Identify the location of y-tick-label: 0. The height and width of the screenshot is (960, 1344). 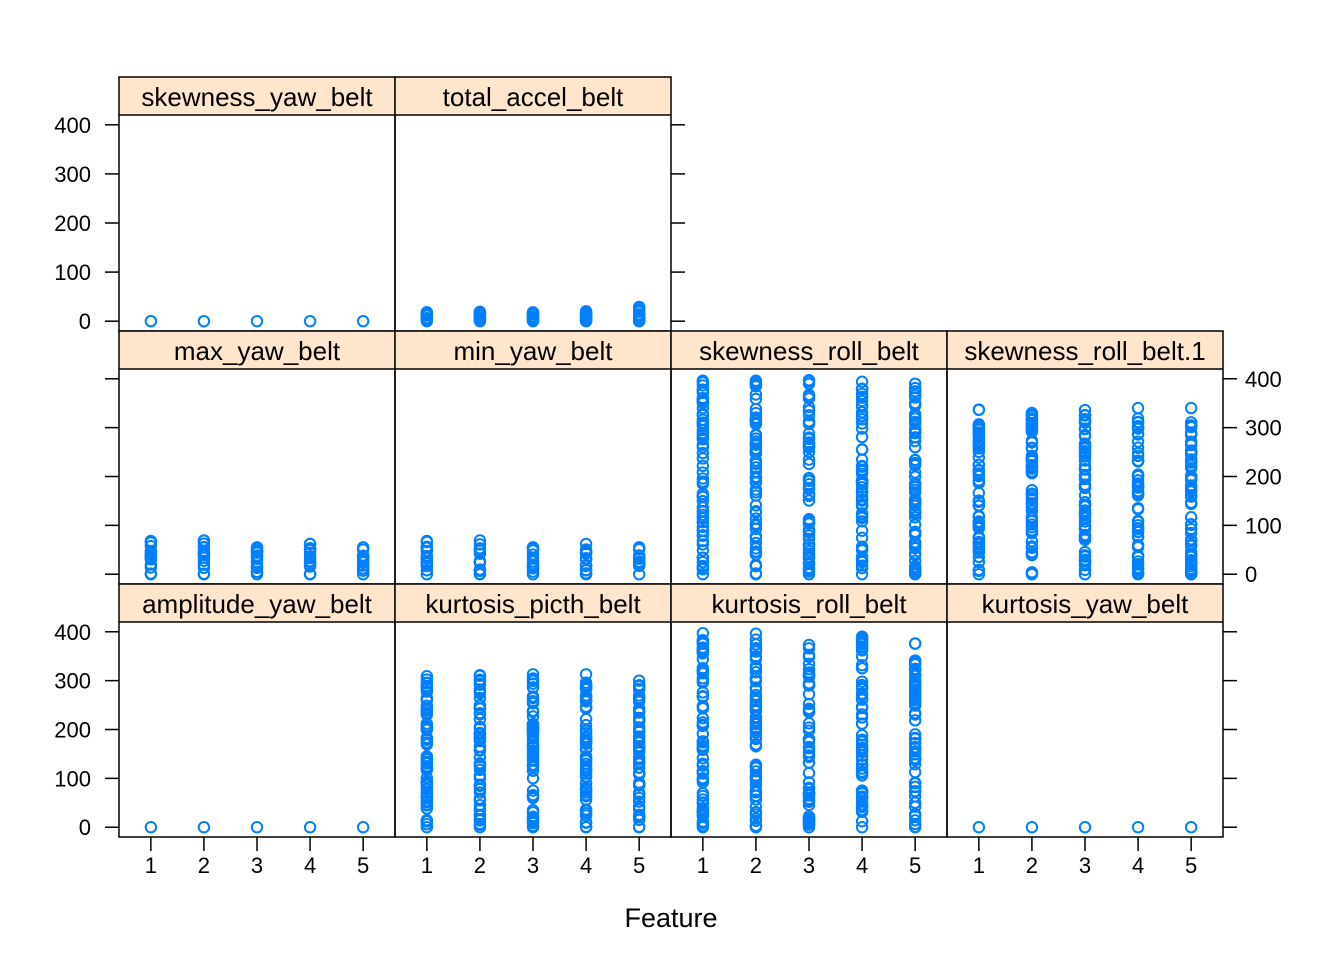
(85, 321).